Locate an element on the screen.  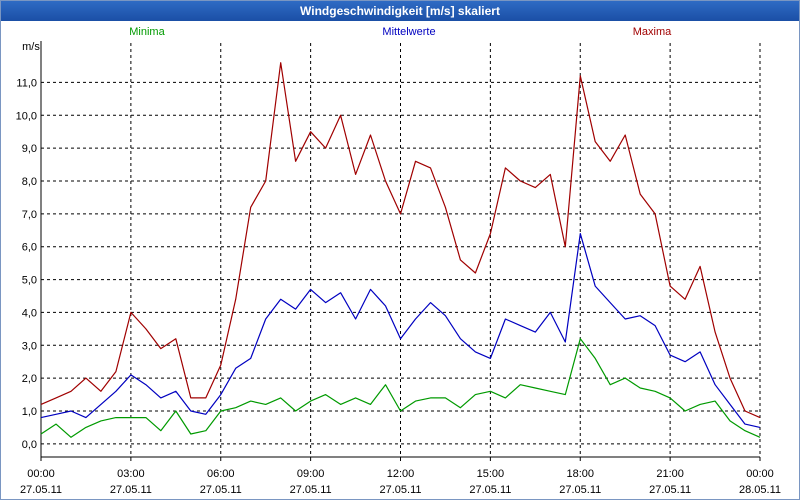
y-tick-label: 2,0 is located at coordinates (29, 379).